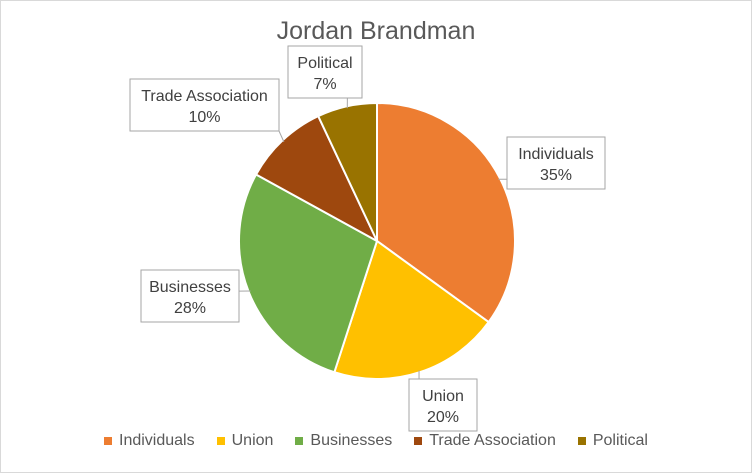  I want to click on legend-swatch-businesses, so click(299, 441).